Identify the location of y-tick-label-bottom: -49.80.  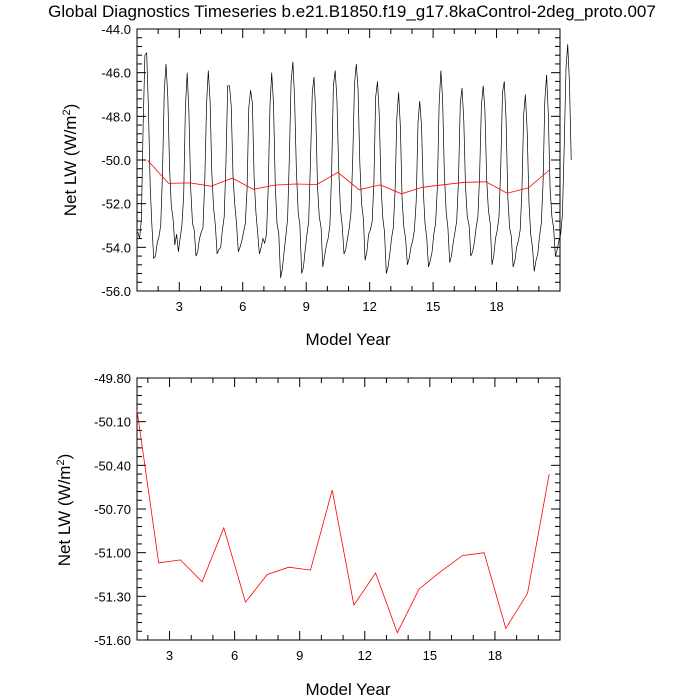
(112, 378).